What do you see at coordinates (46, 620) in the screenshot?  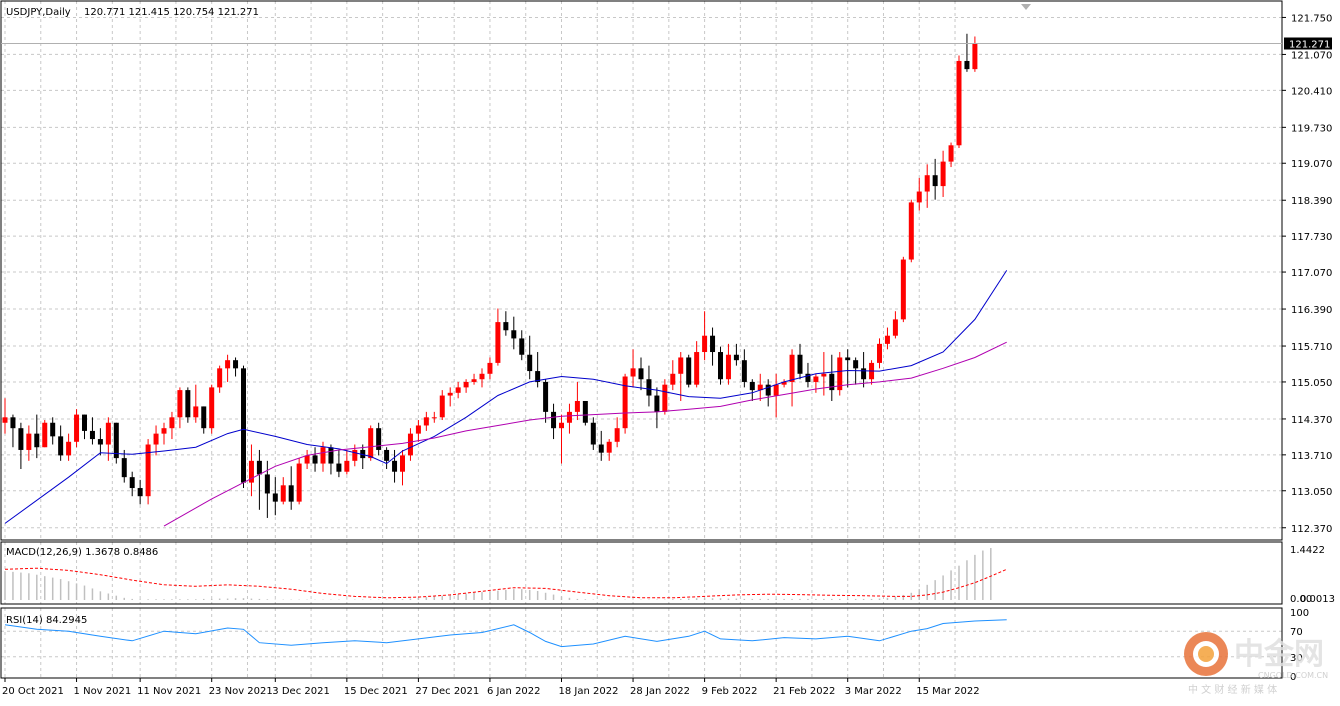 I see `rsi-label: RSI(14) 84.2945` at bounding box center [46, 620].